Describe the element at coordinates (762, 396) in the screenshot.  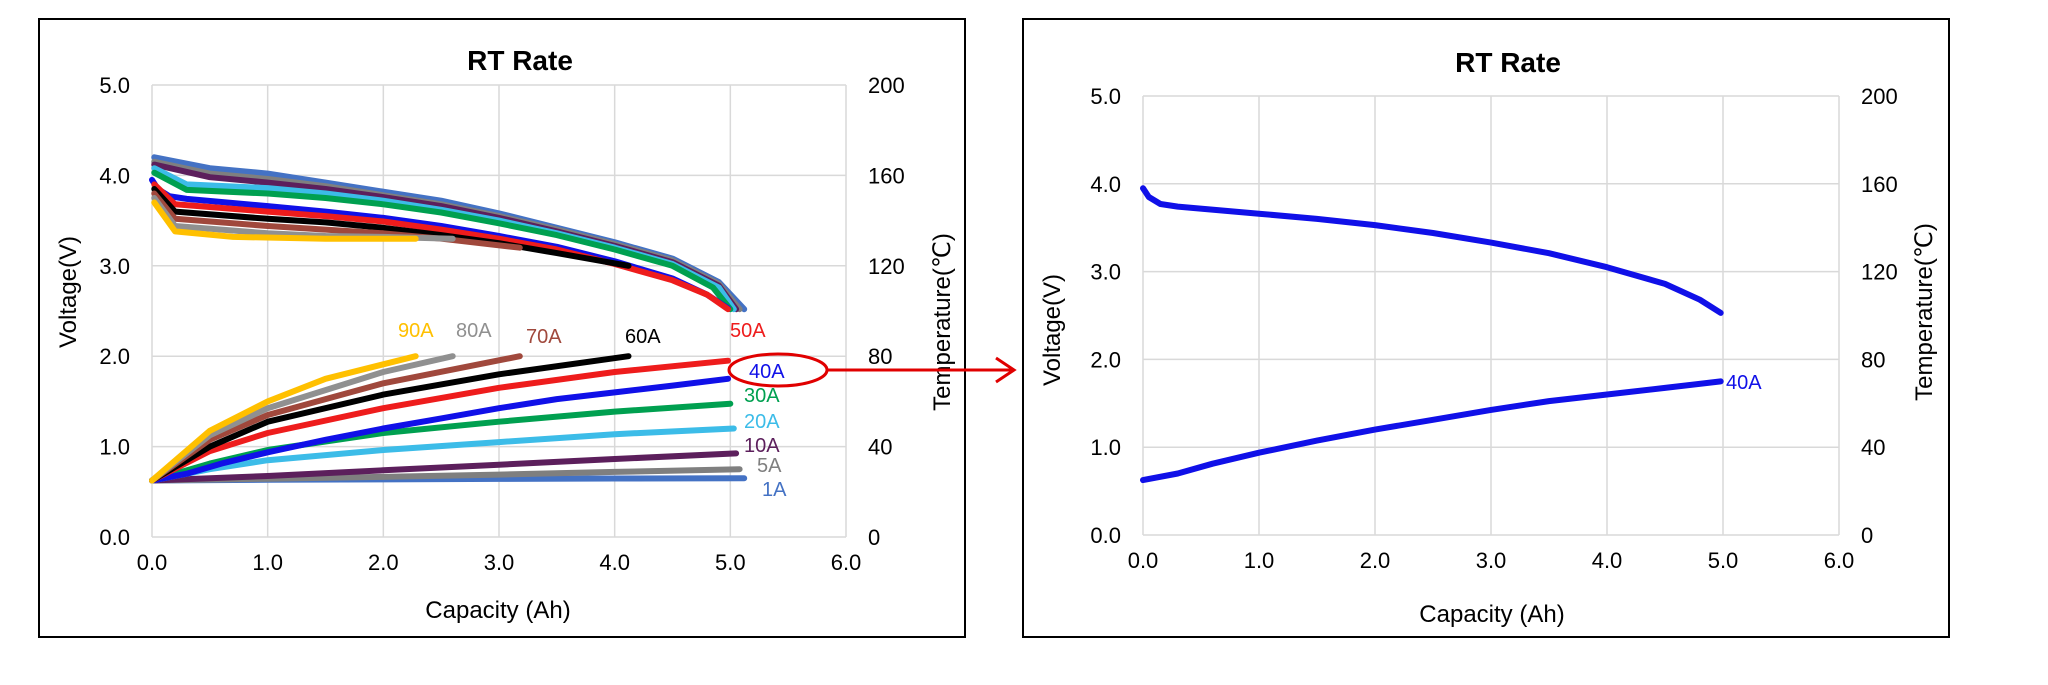
I see `series-label-30a: 30A` at that location.